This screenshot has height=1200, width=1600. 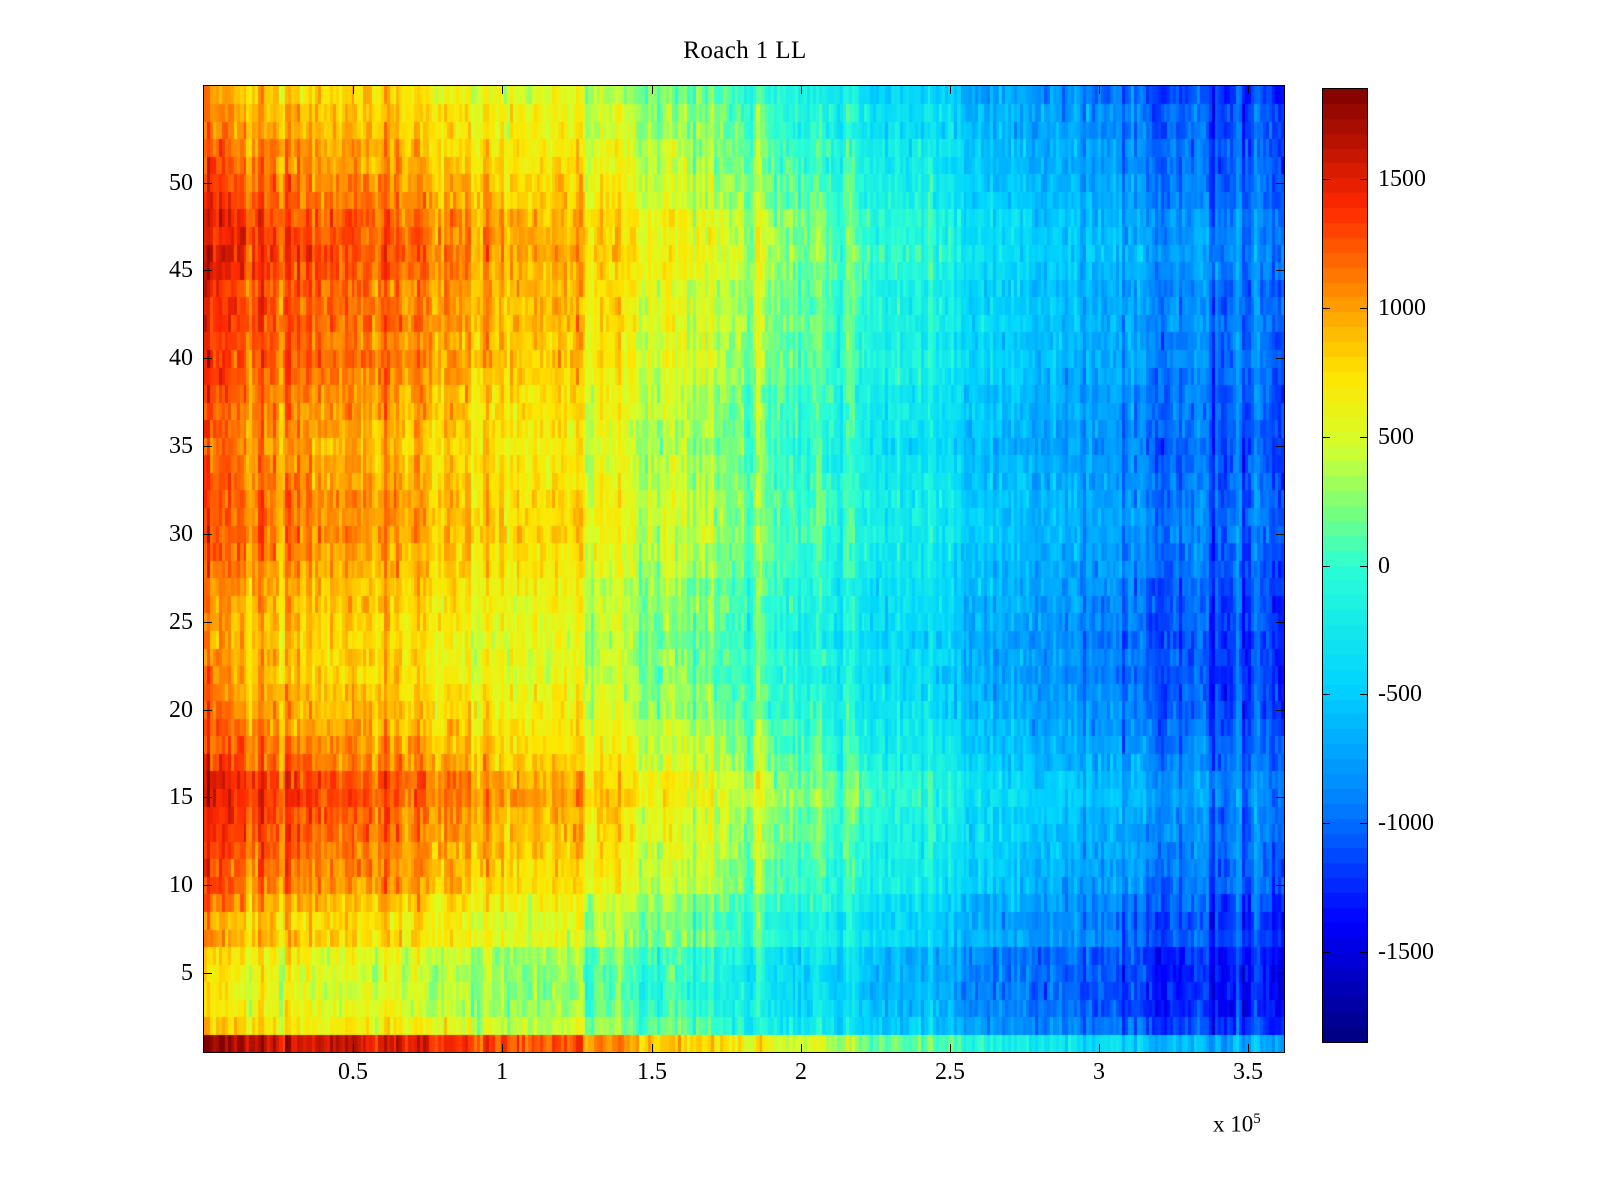 What do you see at coordinates (1248, 1072) in the screenshot?
I see `x-axis-tick-label: 3.5` at bounding box center [1248, 1072].